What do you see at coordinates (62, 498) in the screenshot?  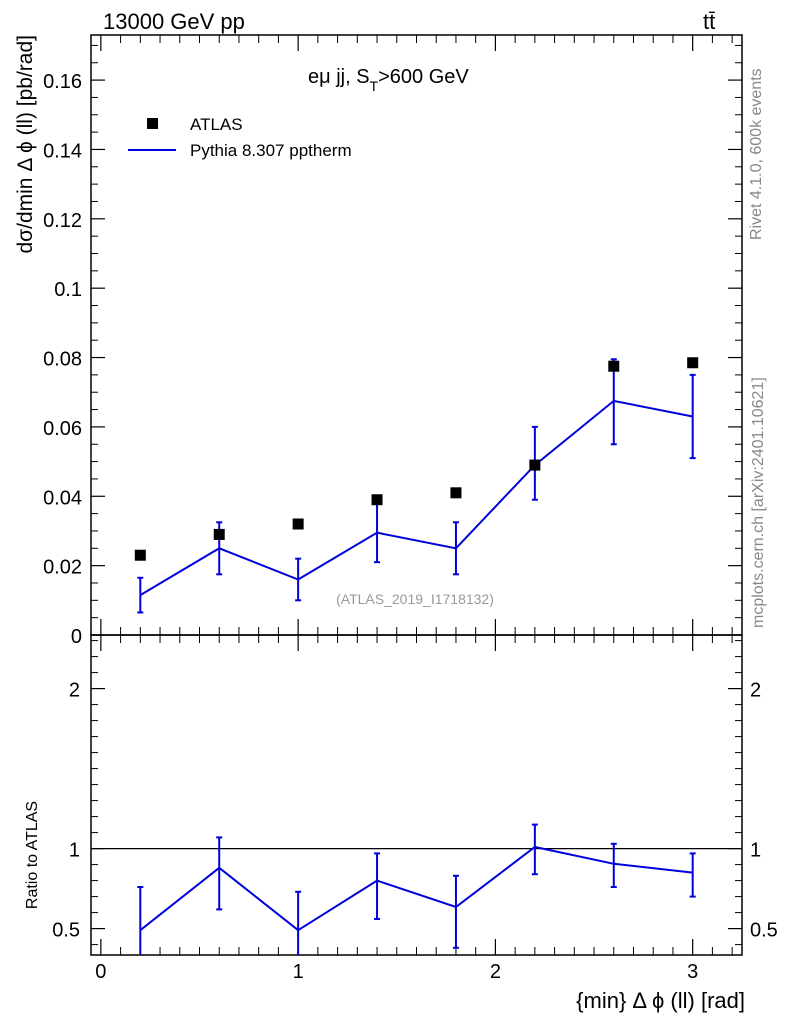 I see `y-tick-label: 0.04` at bounding box center [62, 498].